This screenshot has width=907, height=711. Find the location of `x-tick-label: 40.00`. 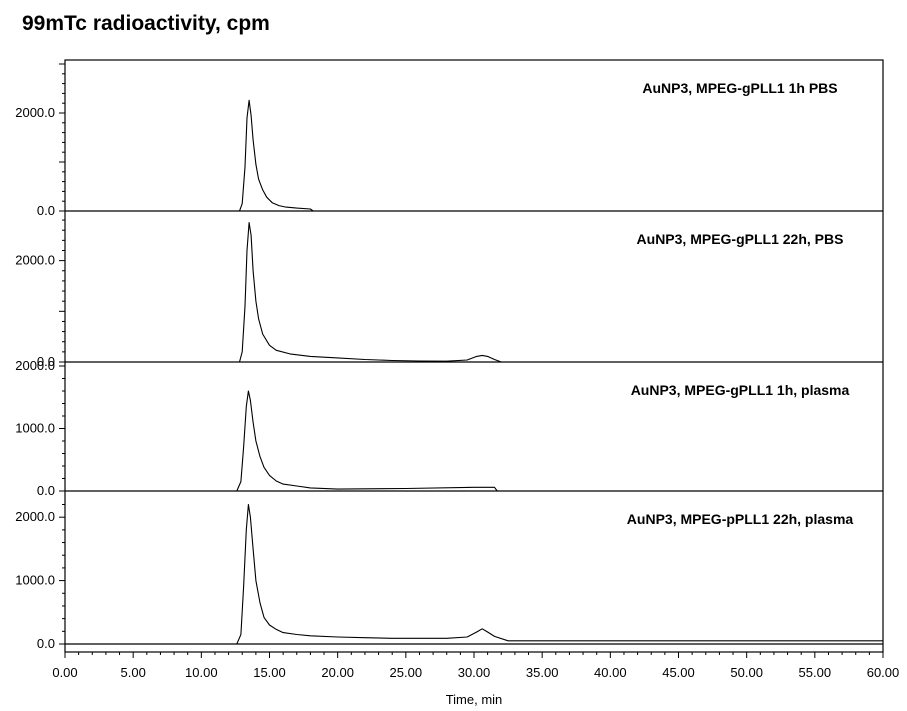

x-tick-label: 40.00 is located at coordinates (610, 672).